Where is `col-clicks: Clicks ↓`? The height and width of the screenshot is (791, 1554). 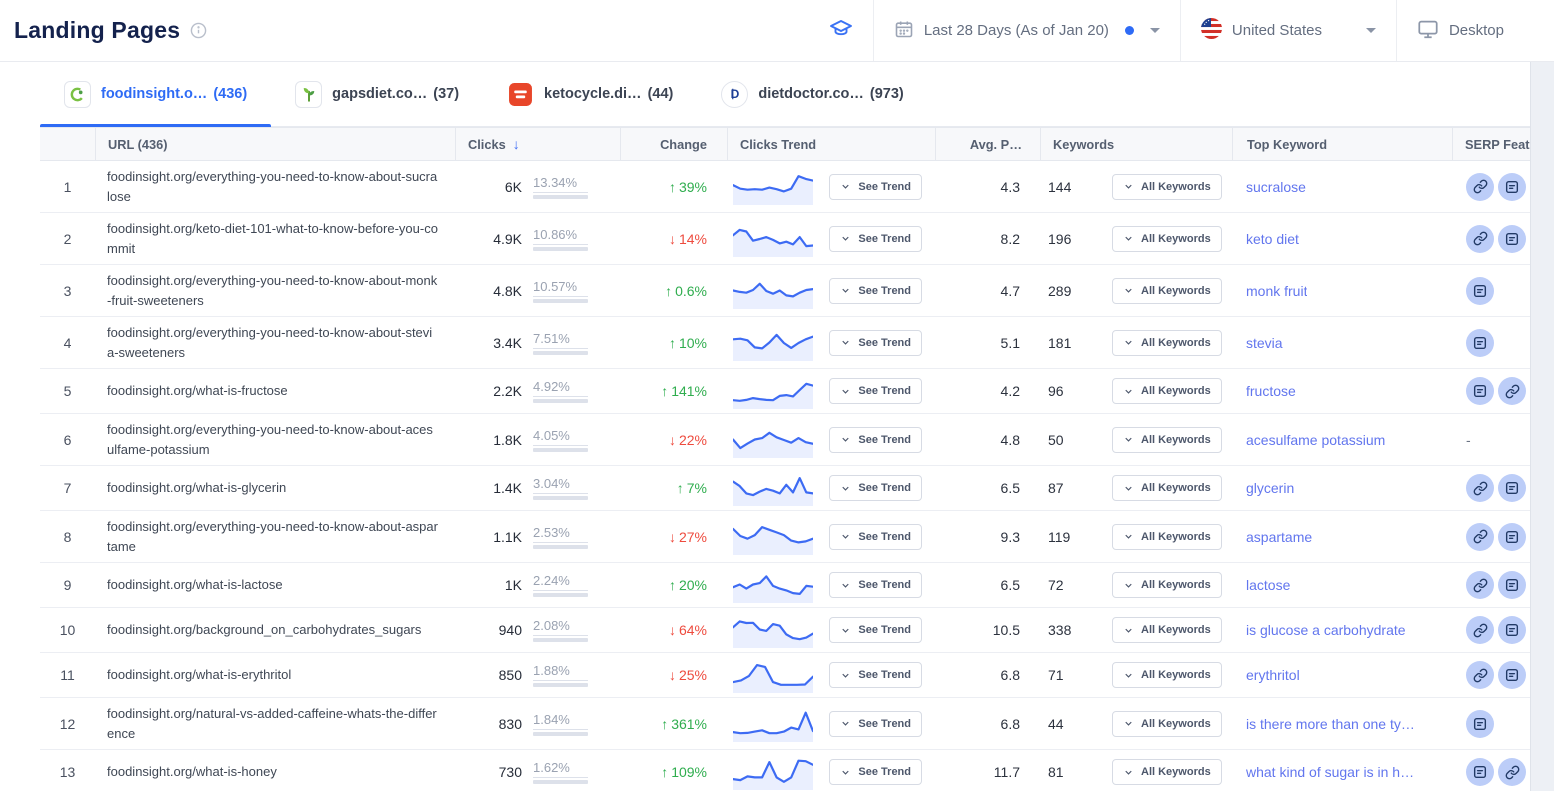
col-clicks: Clicks ↓ is located at coordinates (537, 144).